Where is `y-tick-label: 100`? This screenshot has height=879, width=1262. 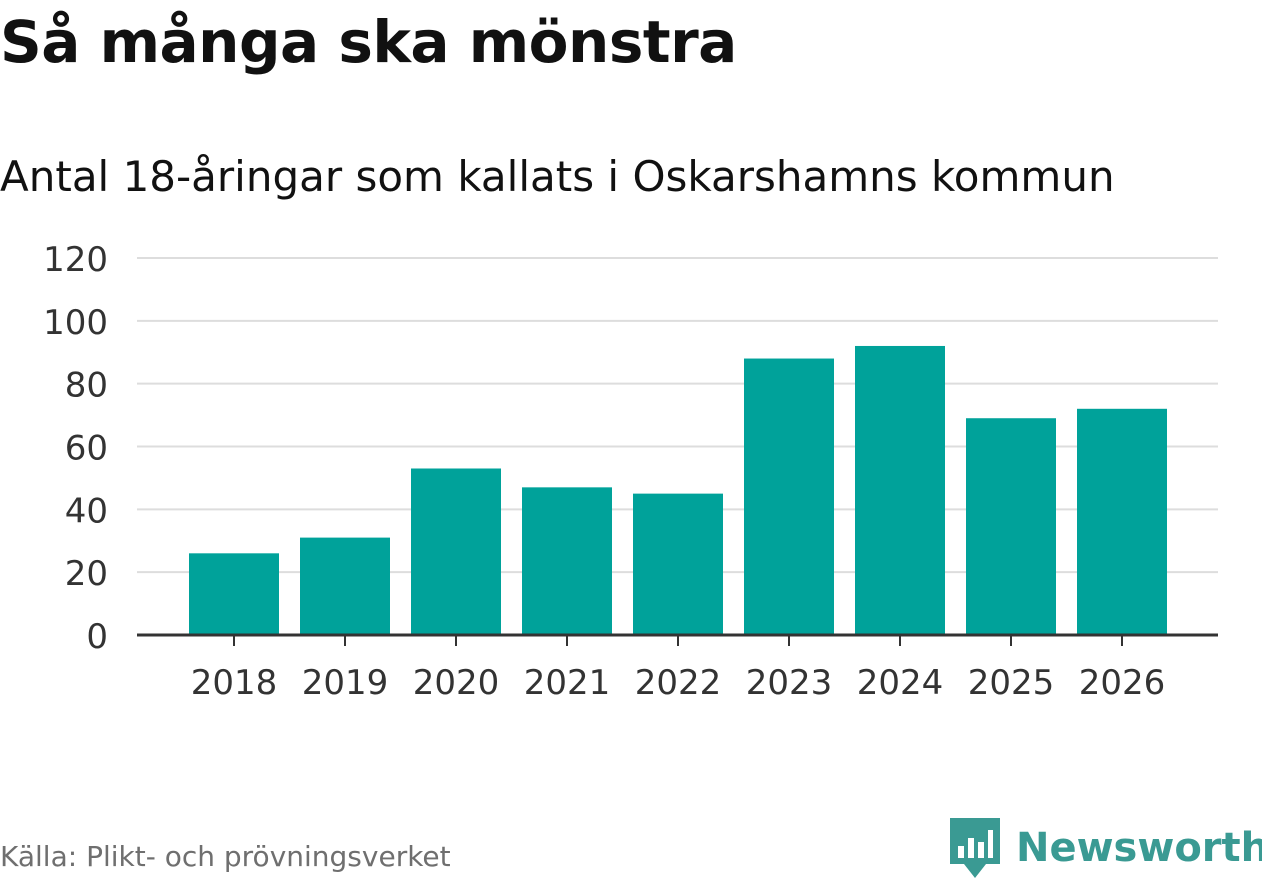 y-tick-label: 100 is located at coordinates (75, 323).